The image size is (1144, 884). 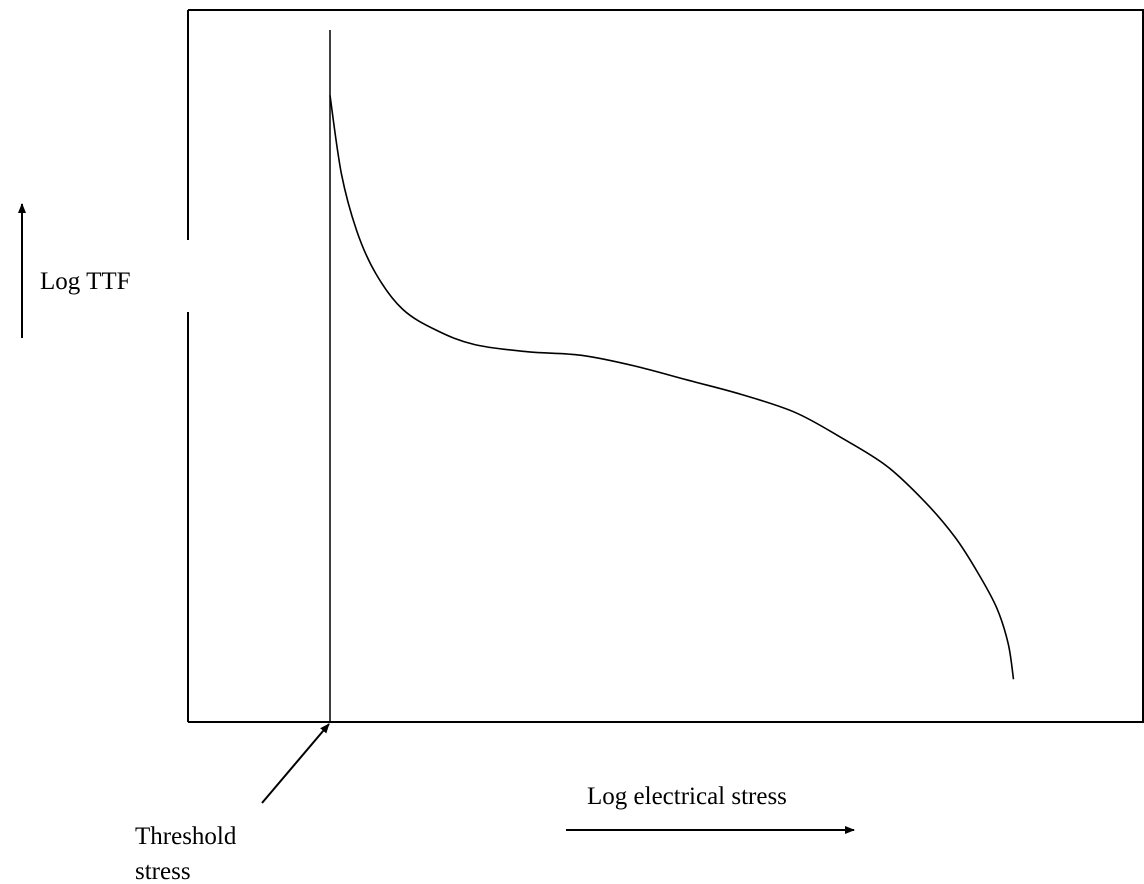 What do you see at coordinates (85, 281) in the screenshot?
I see `y-axis-label: Log TTF` at bounding box center [85, 281].